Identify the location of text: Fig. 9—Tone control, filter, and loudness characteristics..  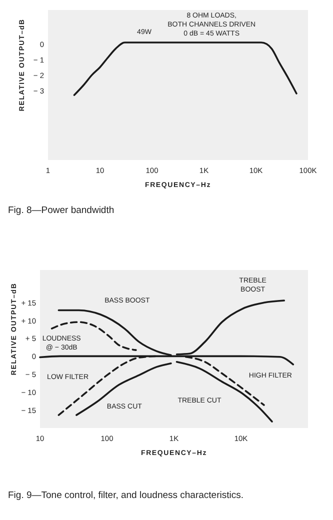
(126, 495).